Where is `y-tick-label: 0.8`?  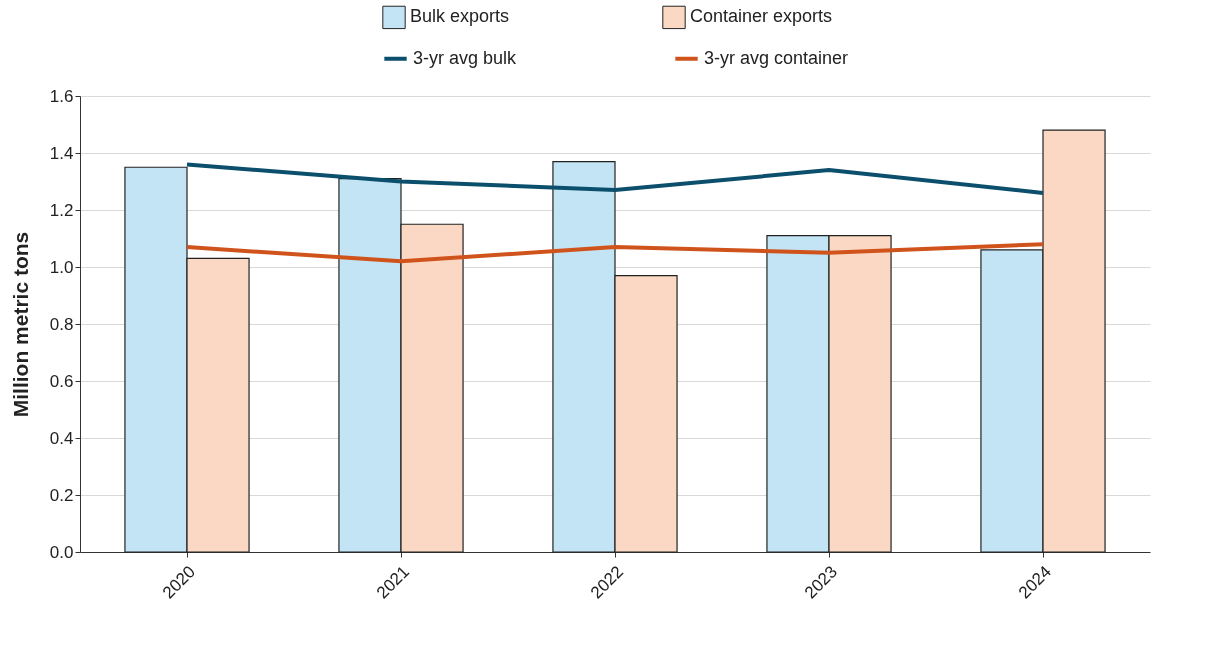 y-tick-label: 0.8 is located at coordinates (61, 324).